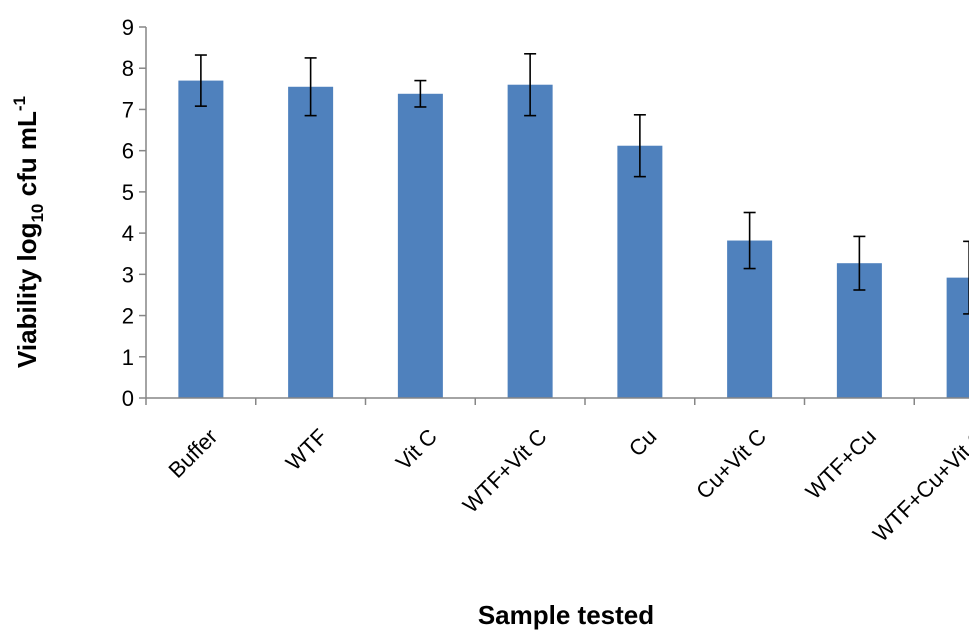  Describe the element at coordinates (128, 109) in the screenshot. I see `y-tick-label: 7` at that location.